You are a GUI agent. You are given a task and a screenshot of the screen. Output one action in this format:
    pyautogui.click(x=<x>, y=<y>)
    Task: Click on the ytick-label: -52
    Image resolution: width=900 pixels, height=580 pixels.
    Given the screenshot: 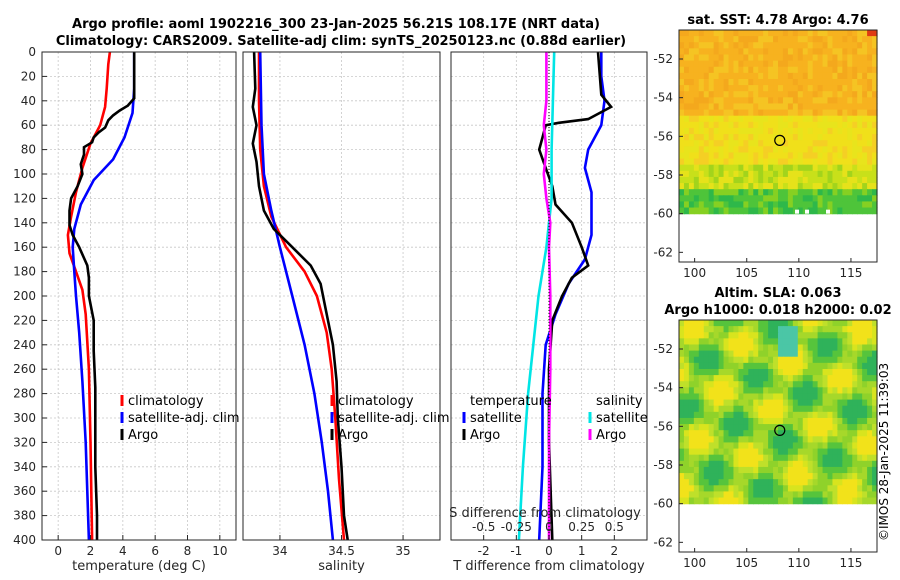 What is the action you would take?
    pyautogui.click(x=663, y=59)
    